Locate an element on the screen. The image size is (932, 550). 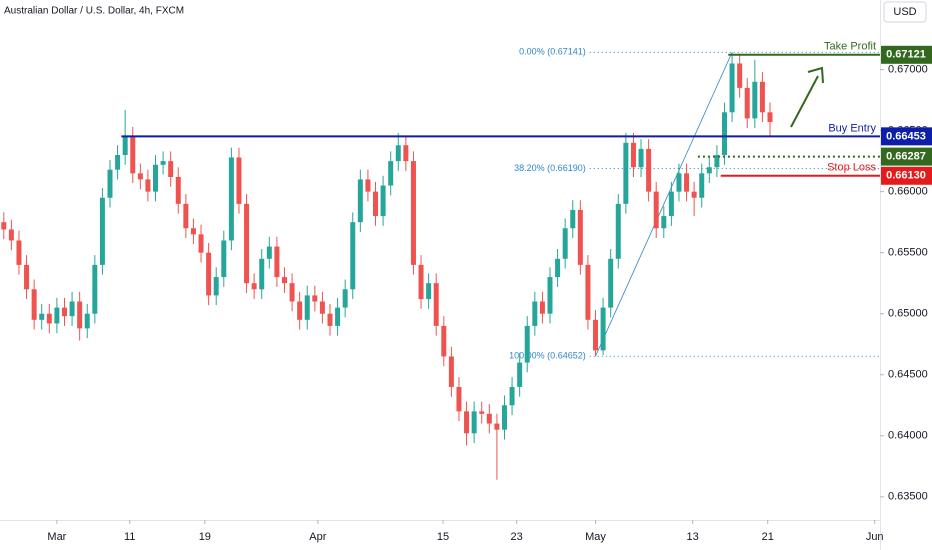
x-tick-label: Apr is located at coordinates (317, 537).